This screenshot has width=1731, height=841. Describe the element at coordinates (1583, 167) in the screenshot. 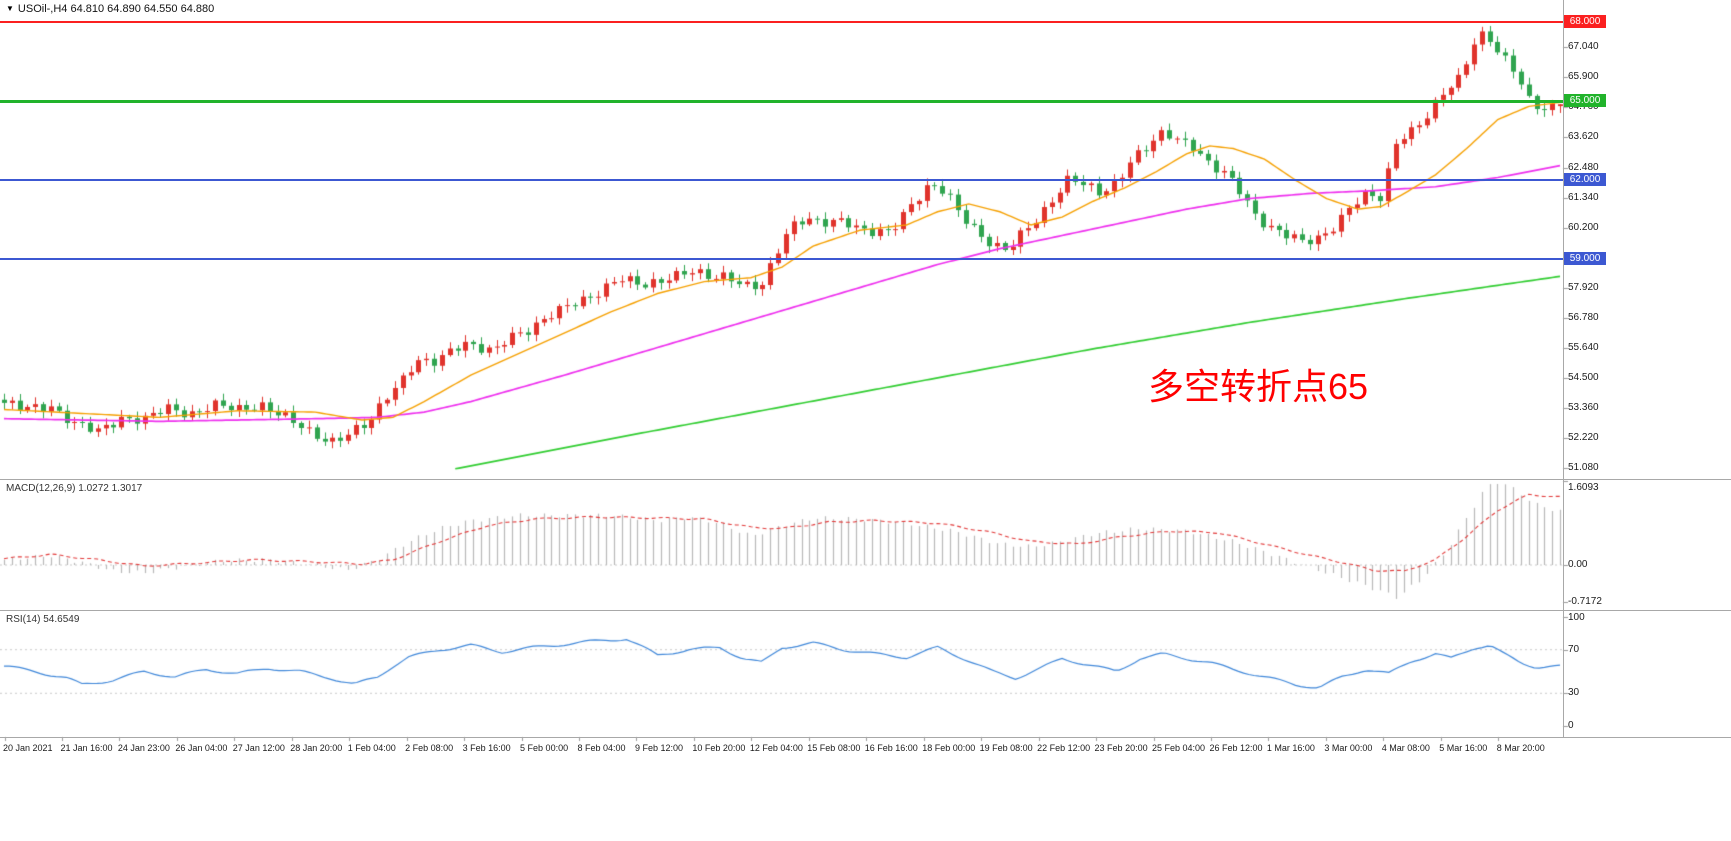

I see `price-tick-label: 62.480` at that location.